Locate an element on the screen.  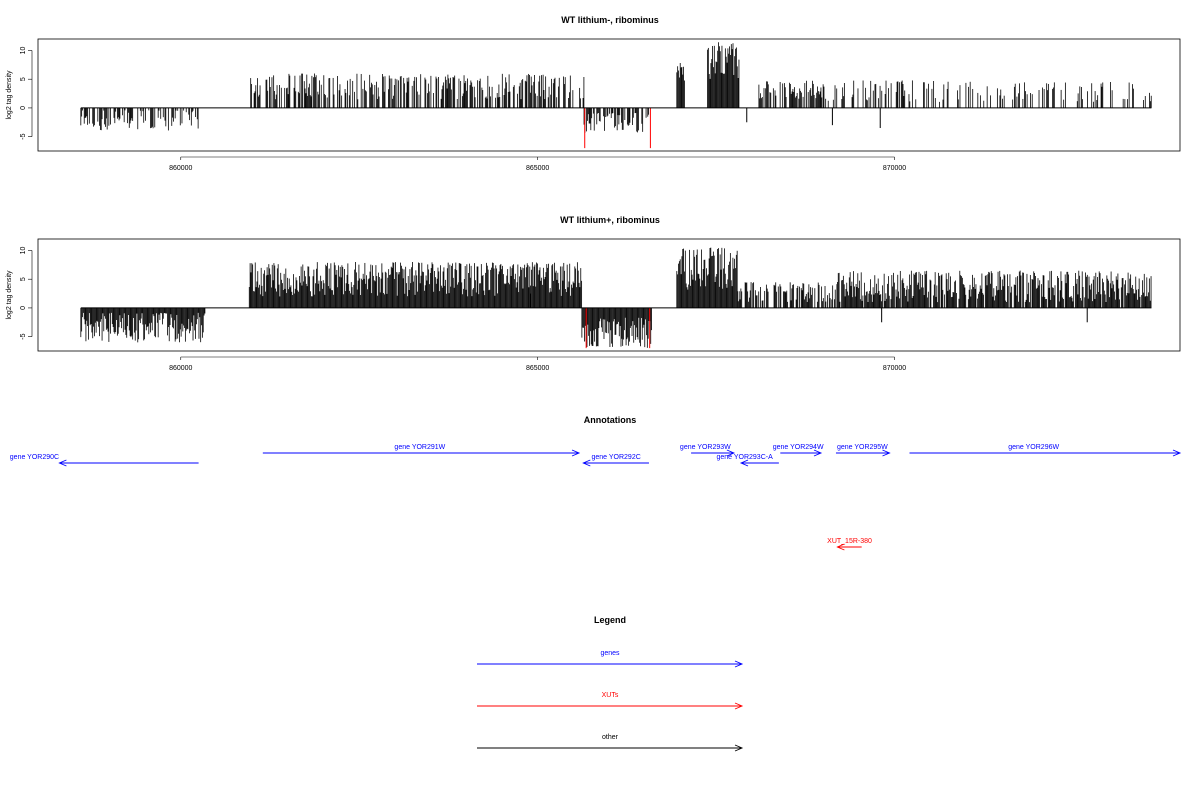
feature-label: gene YOR291W is located at coordinates (419, 447).